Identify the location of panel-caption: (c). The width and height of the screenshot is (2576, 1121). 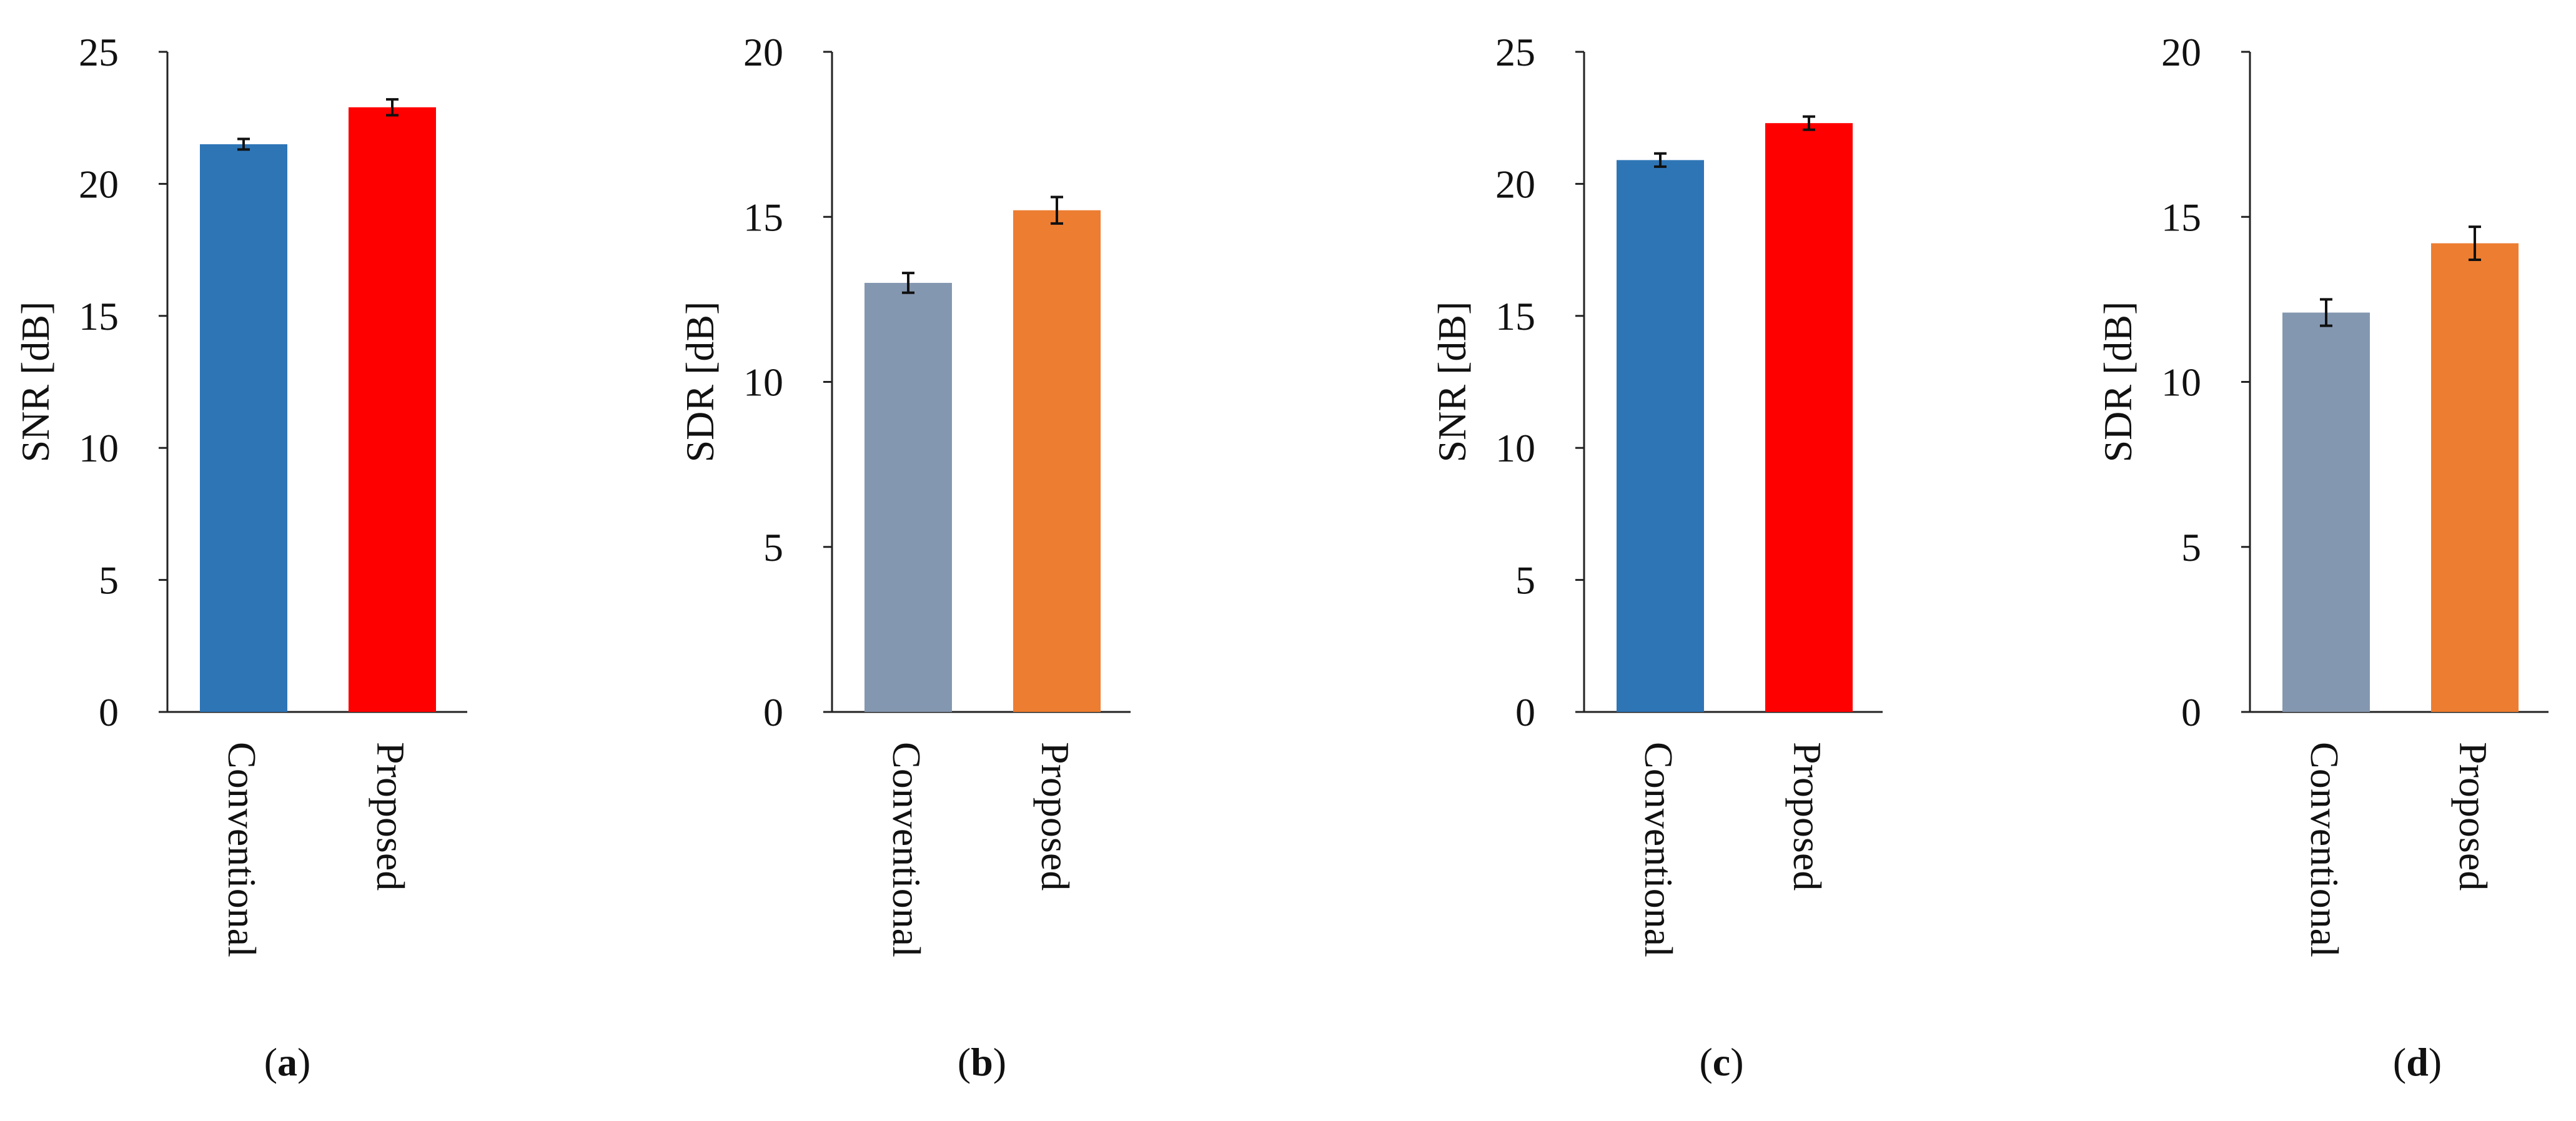
(1721, 1062).